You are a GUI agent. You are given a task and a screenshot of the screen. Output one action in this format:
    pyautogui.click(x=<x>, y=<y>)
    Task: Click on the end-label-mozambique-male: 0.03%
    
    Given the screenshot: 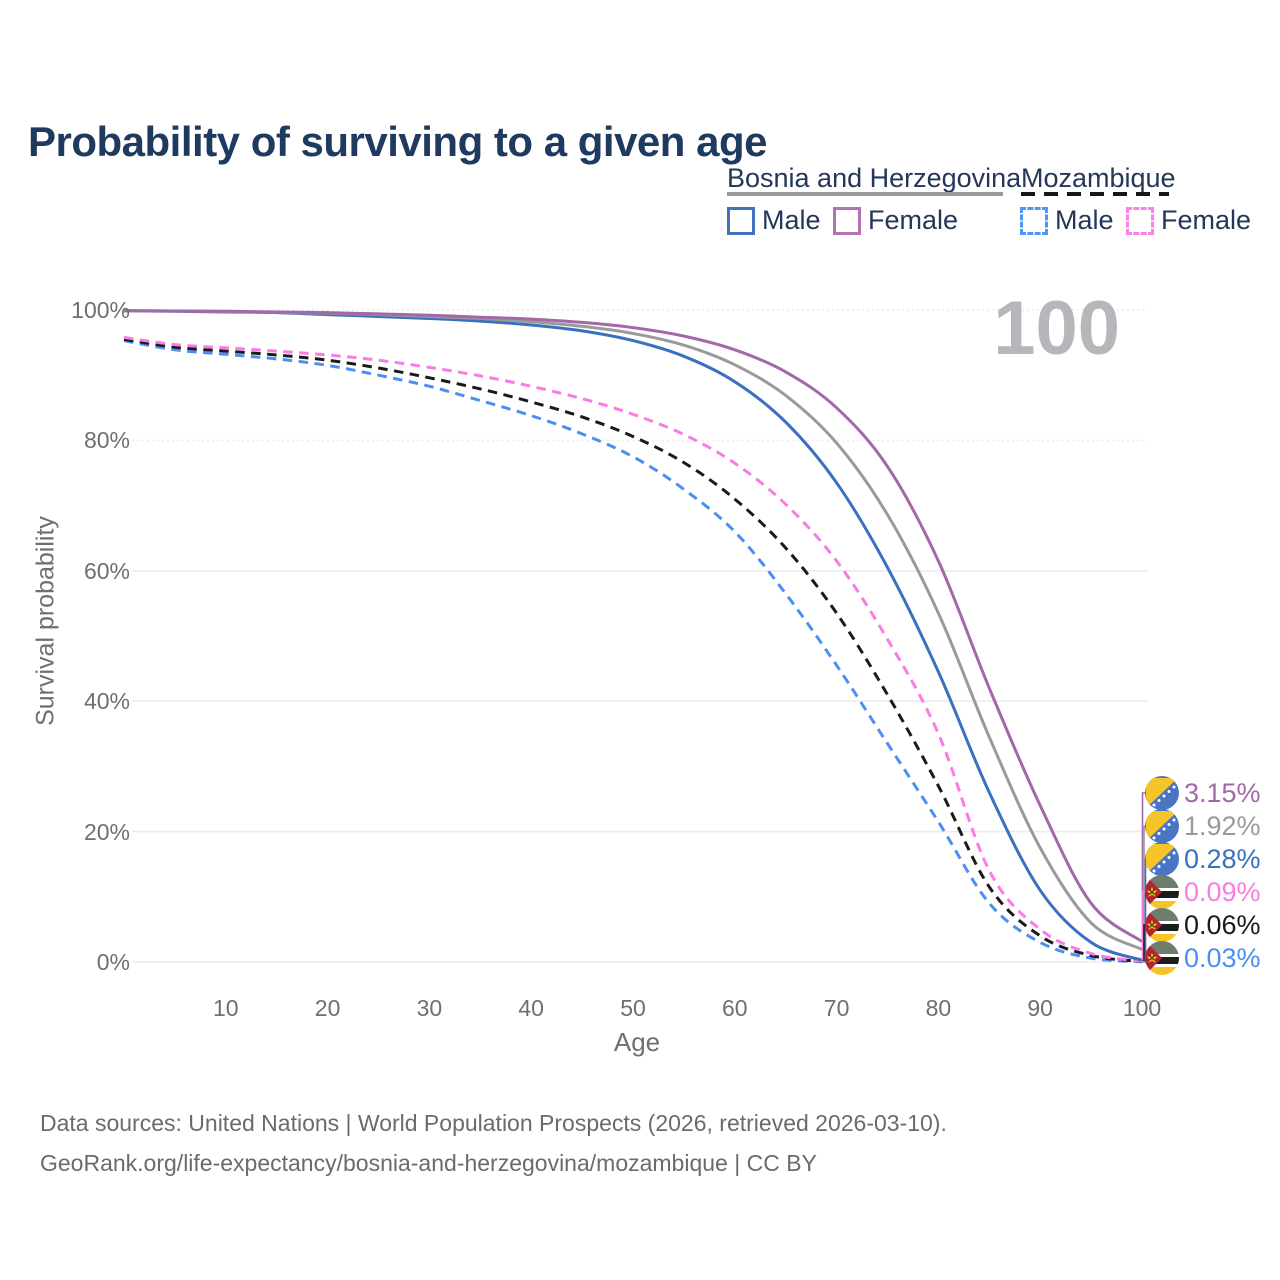 What is the action you would take?
    pyautogui.click(x=1203, y=958)
    